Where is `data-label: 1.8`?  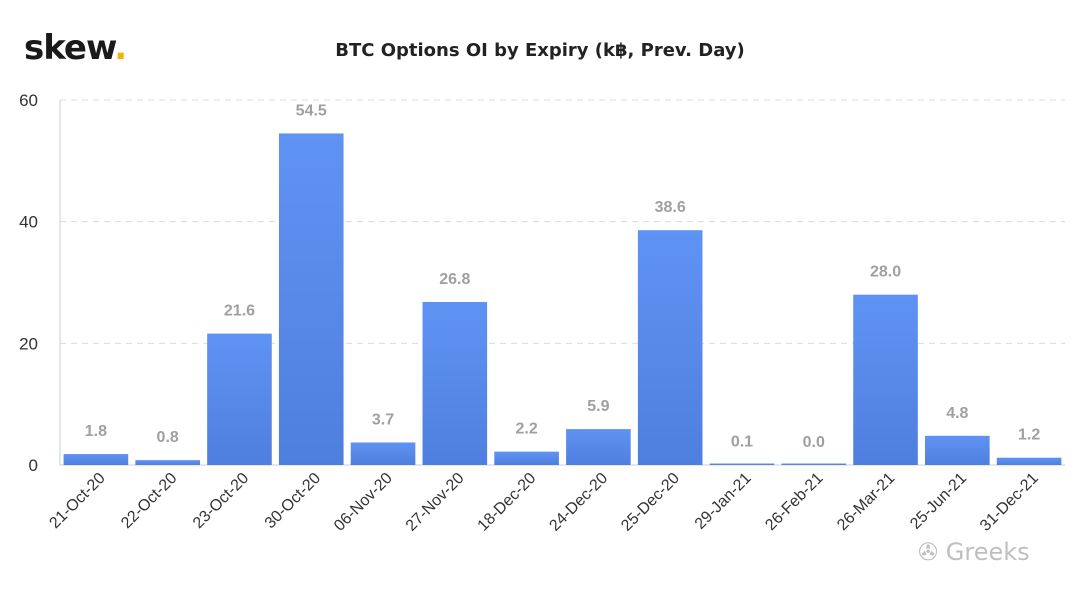
data-label: 1.8 is located at coordinates (96, 431).